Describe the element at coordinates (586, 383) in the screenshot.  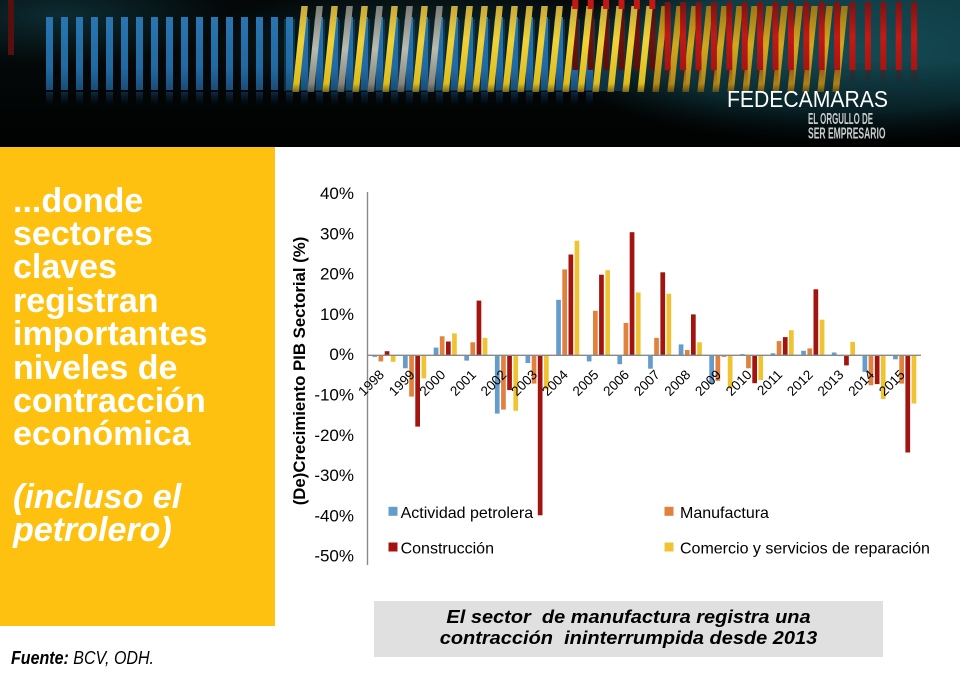
I see `svg-text: 2005` at that location.